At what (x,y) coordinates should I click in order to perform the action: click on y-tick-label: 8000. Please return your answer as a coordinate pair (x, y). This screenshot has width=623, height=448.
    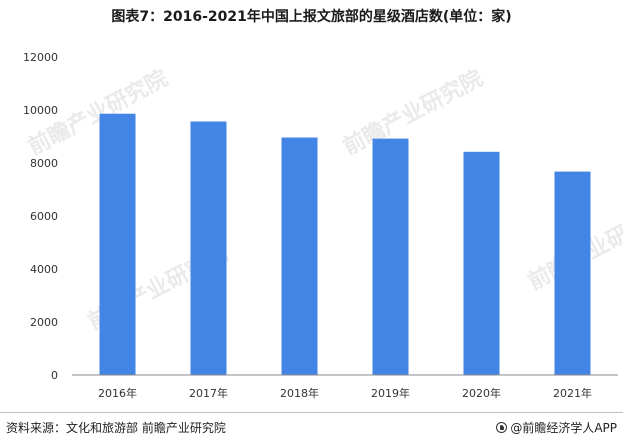
    Looking at the image, I should click on (44, 163).